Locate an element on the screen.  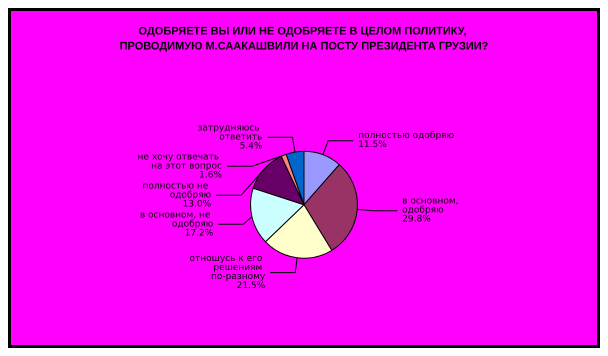
slice-label: отношусь к его решениям по-разному is located at coordinates (227, 268).